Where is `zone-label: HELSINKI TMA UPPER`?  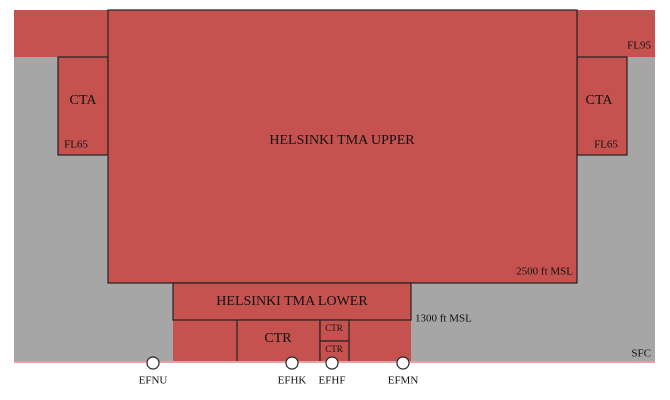
zone-label: HELSINKI TMA UPPER is located at coordinates (342, 140).